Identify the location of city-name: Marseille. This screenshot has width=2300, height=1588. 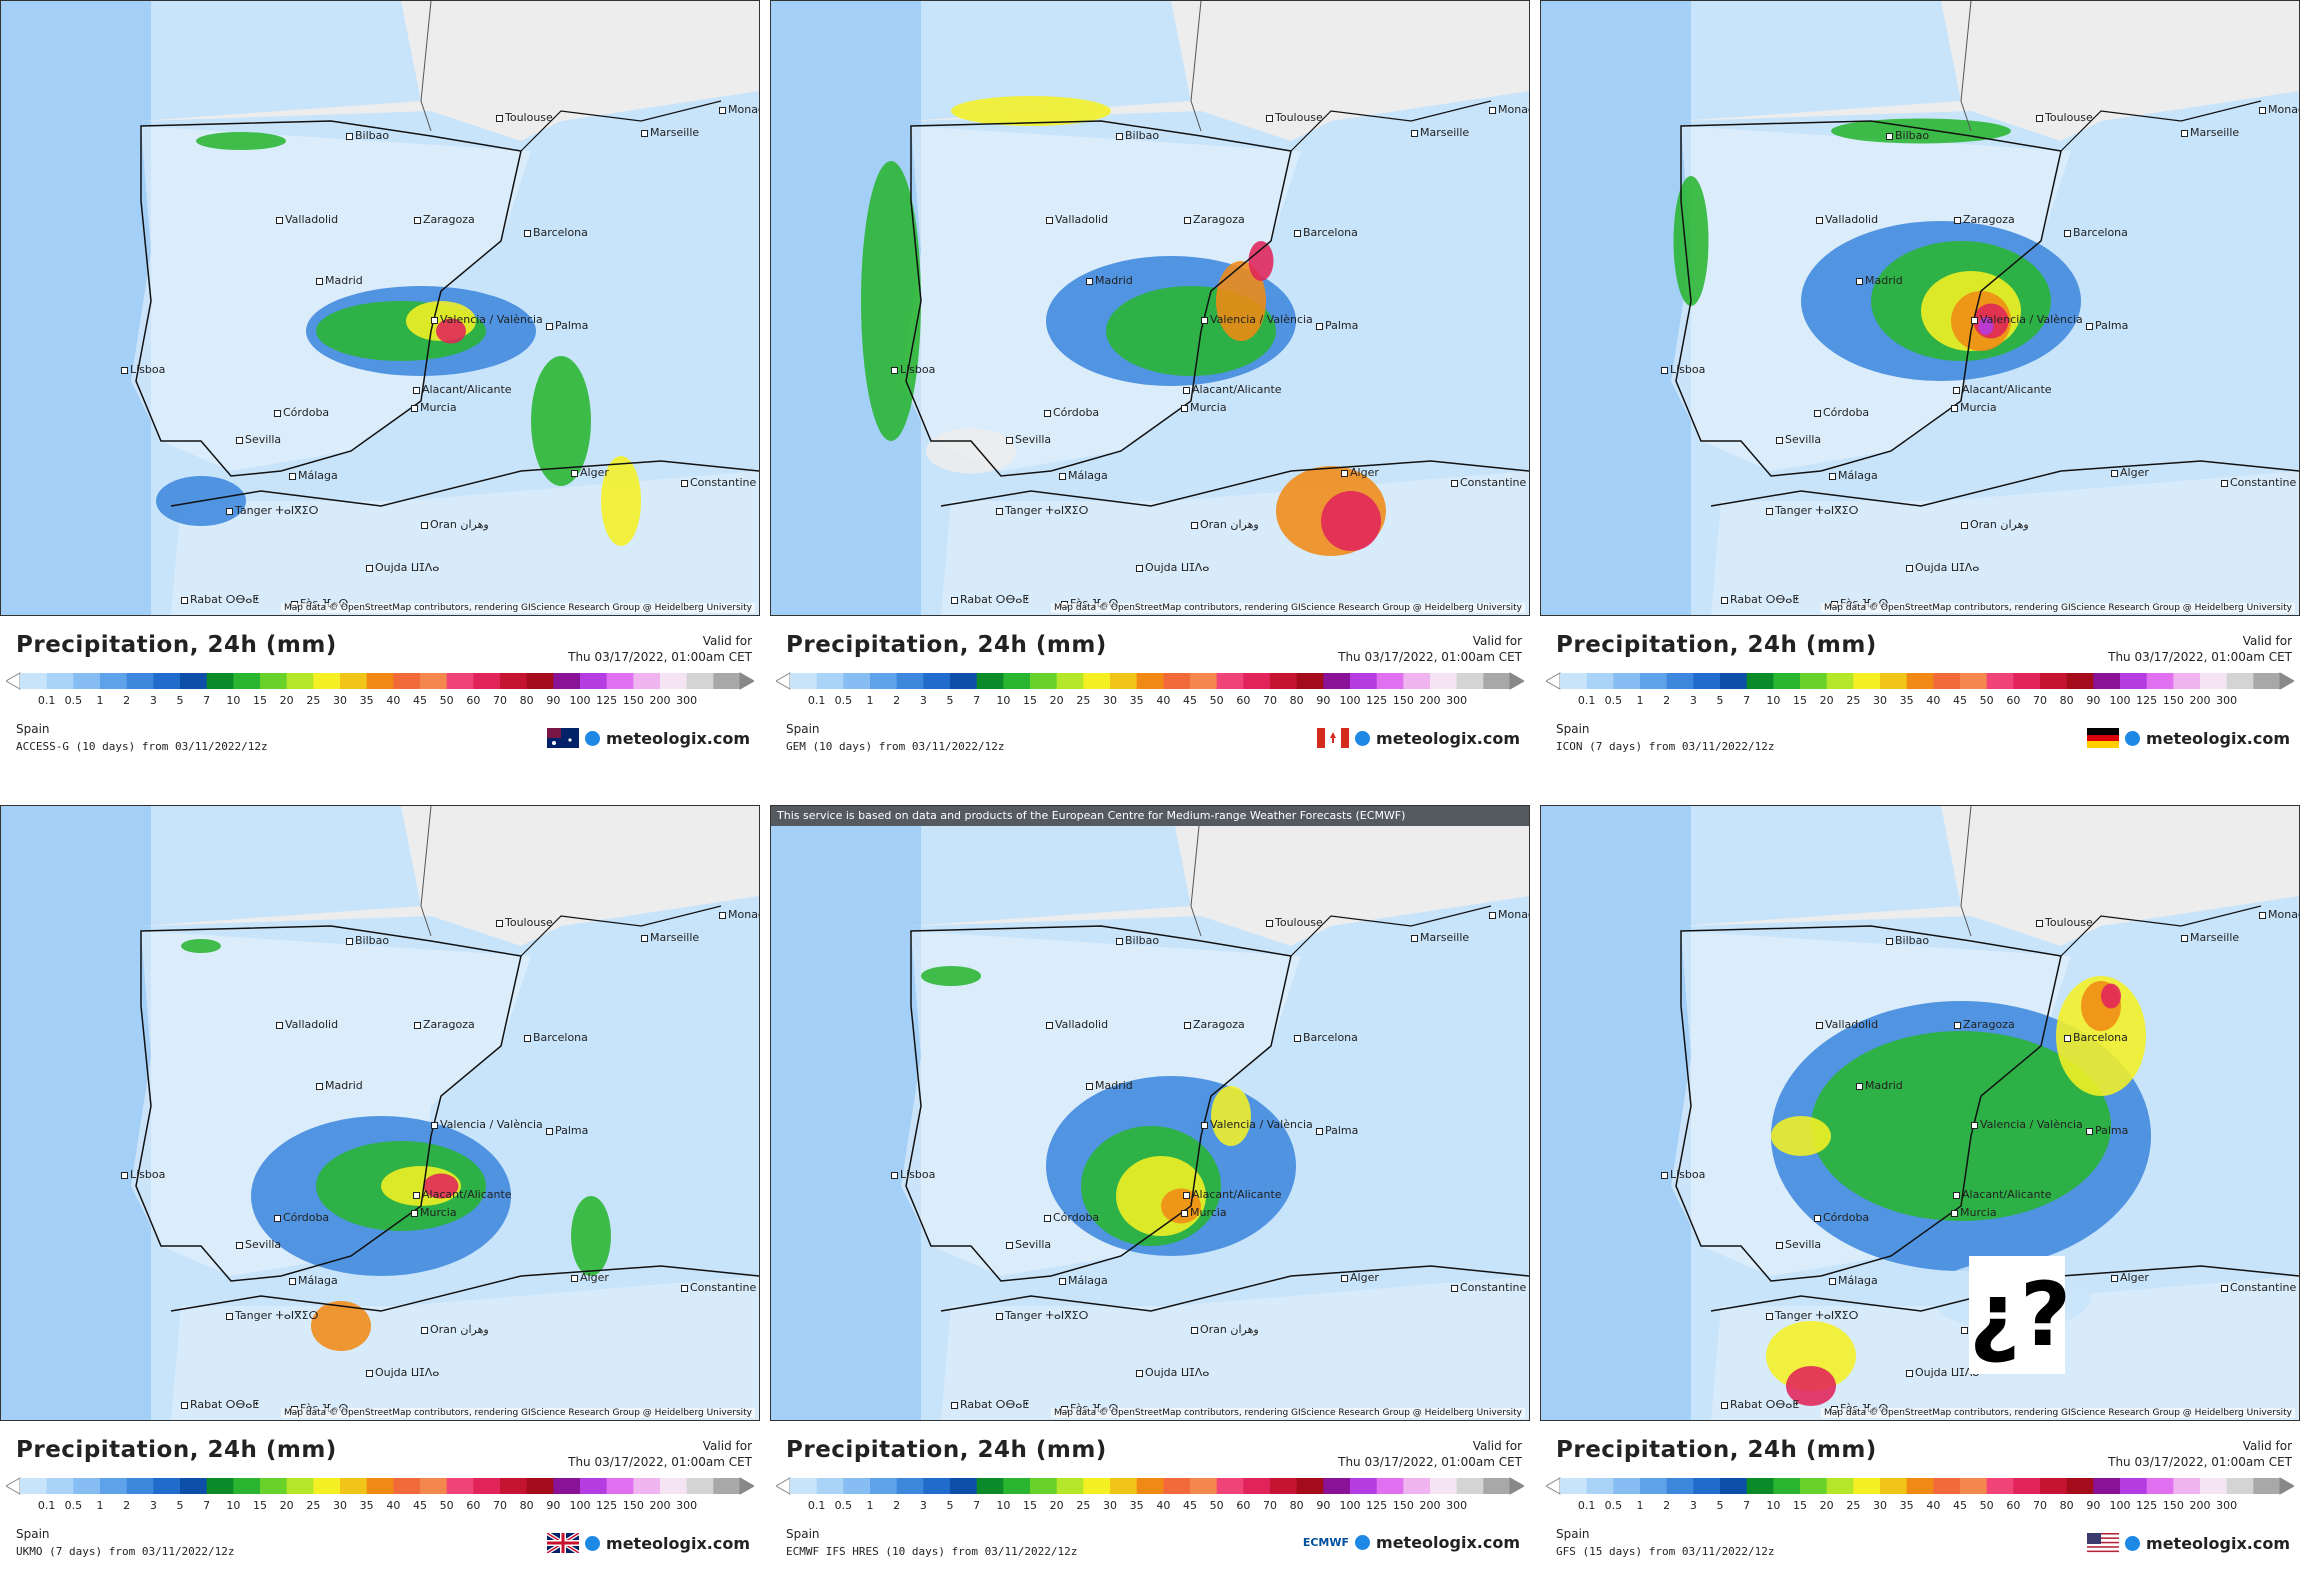
(675, 937).